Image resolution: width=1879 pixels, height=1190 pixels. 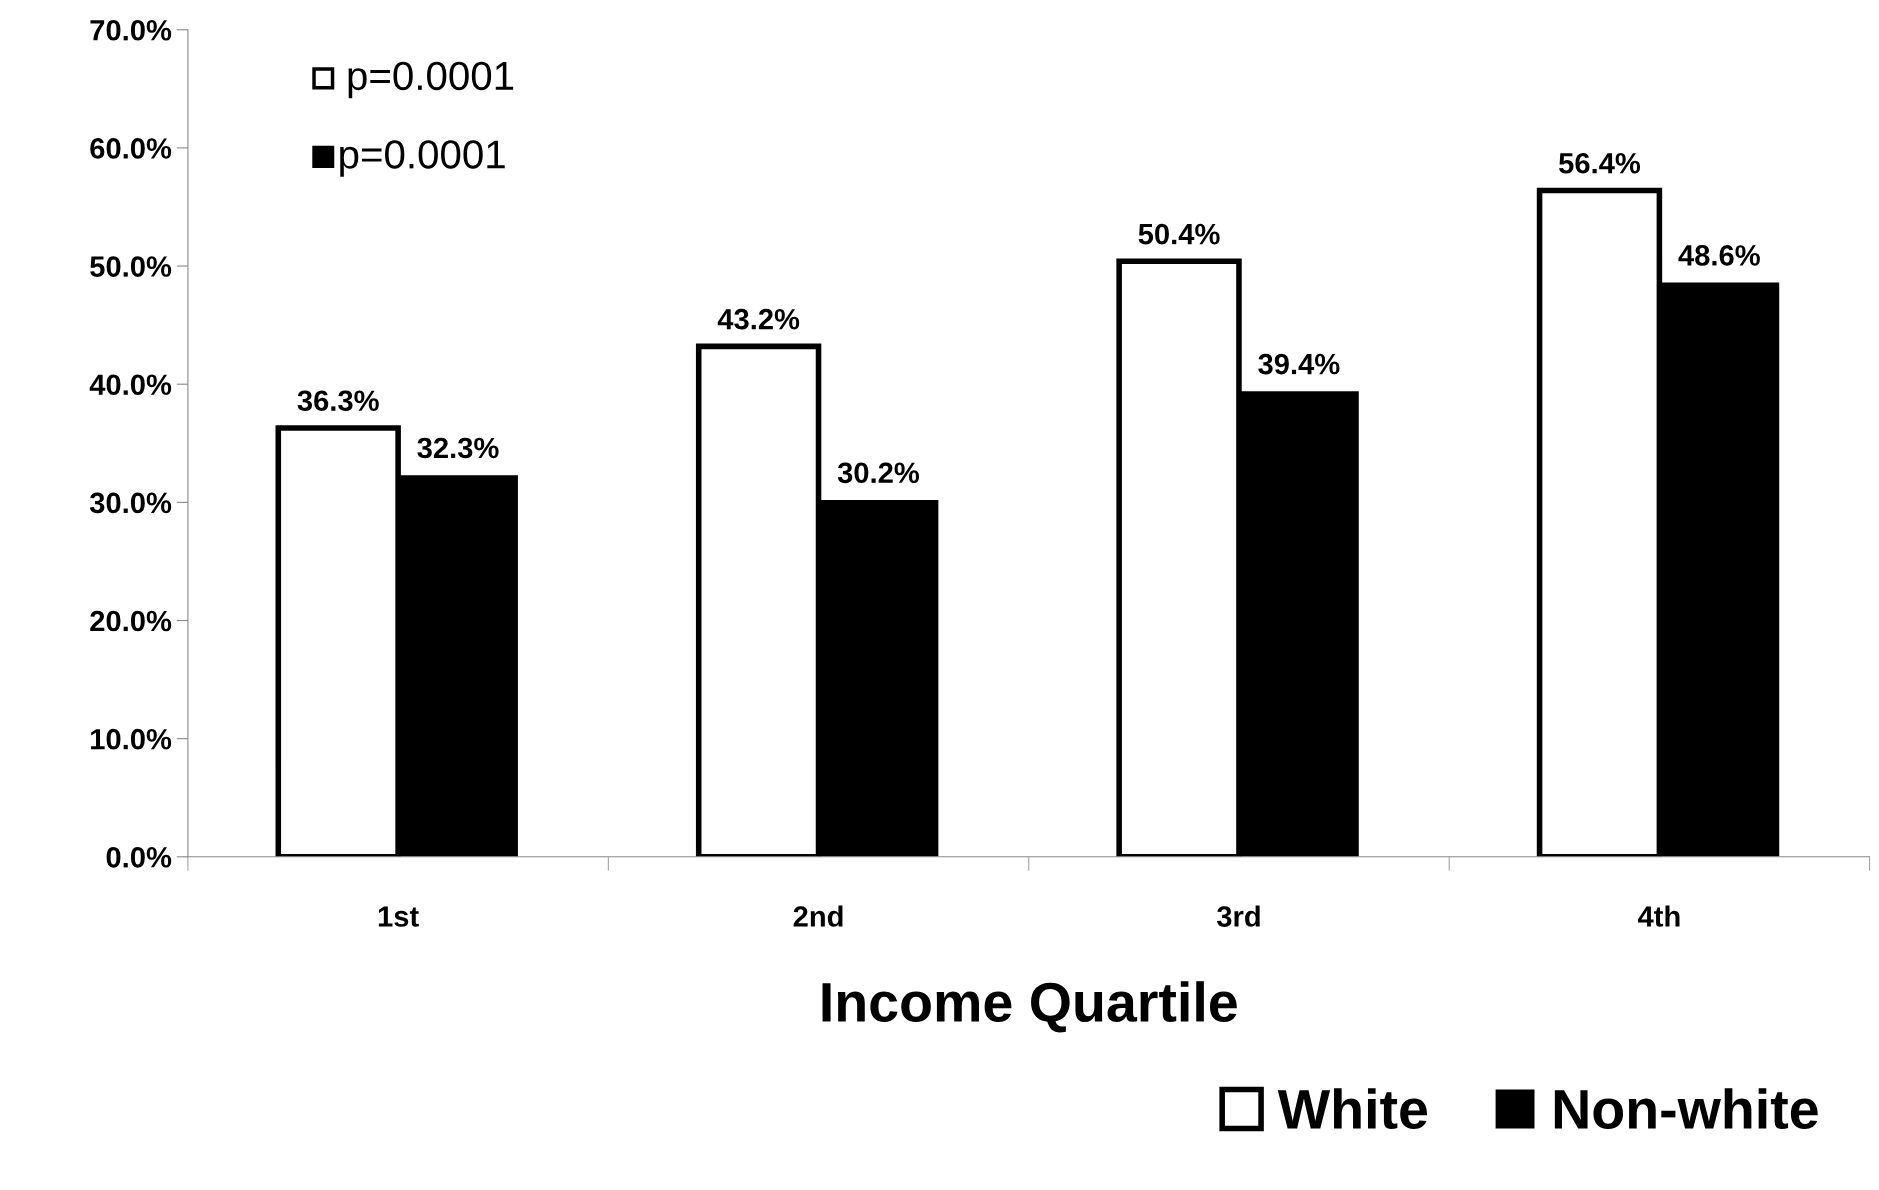 What do you see at coordinates (1719, 255) in the screenshot?
I see `data-label: 48.6%` at bounding box center [1719, 255].